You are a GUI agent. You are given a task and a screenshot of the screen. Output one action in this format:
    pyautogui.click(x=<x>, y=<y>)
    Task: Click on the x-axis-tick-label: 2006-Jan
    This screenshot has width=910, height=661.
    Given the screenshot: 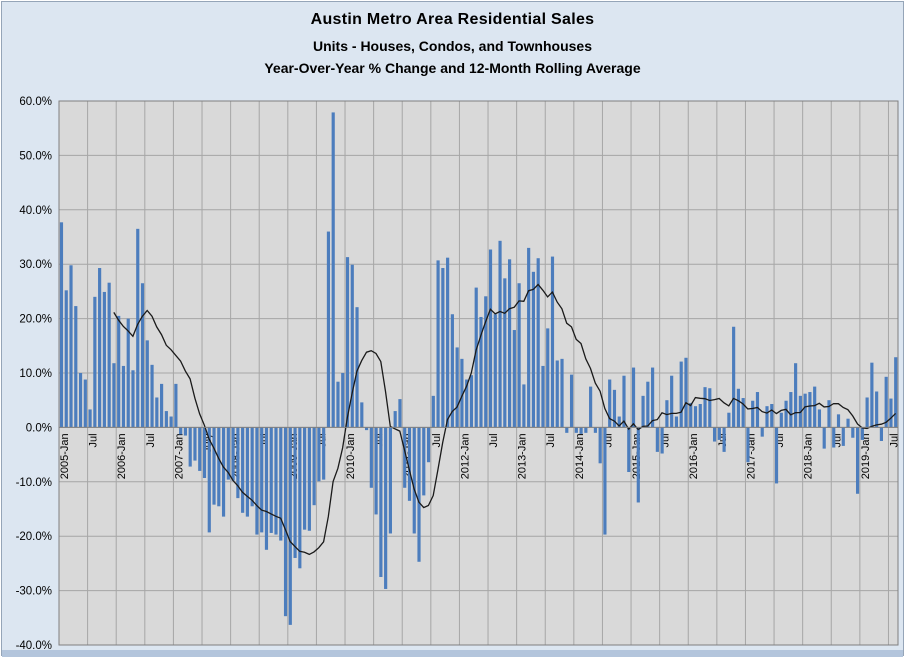 What is the action you would take?
    pyautogui.click(x=122, y=456)
    